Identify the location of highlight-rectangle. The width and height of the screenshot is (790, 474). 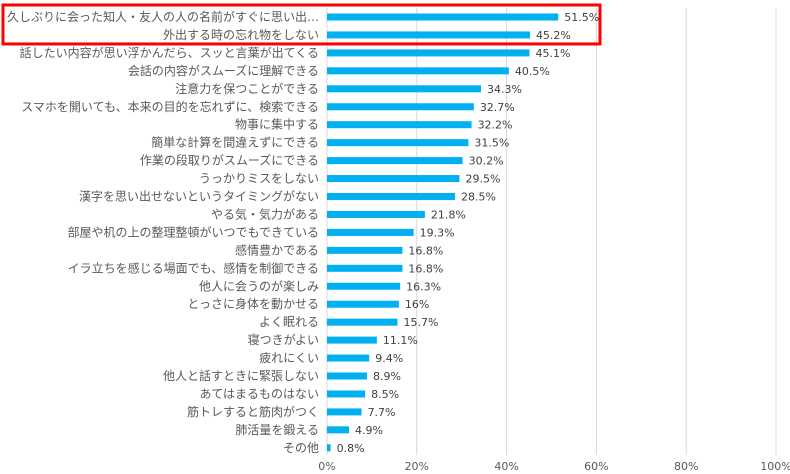
(301, 24).